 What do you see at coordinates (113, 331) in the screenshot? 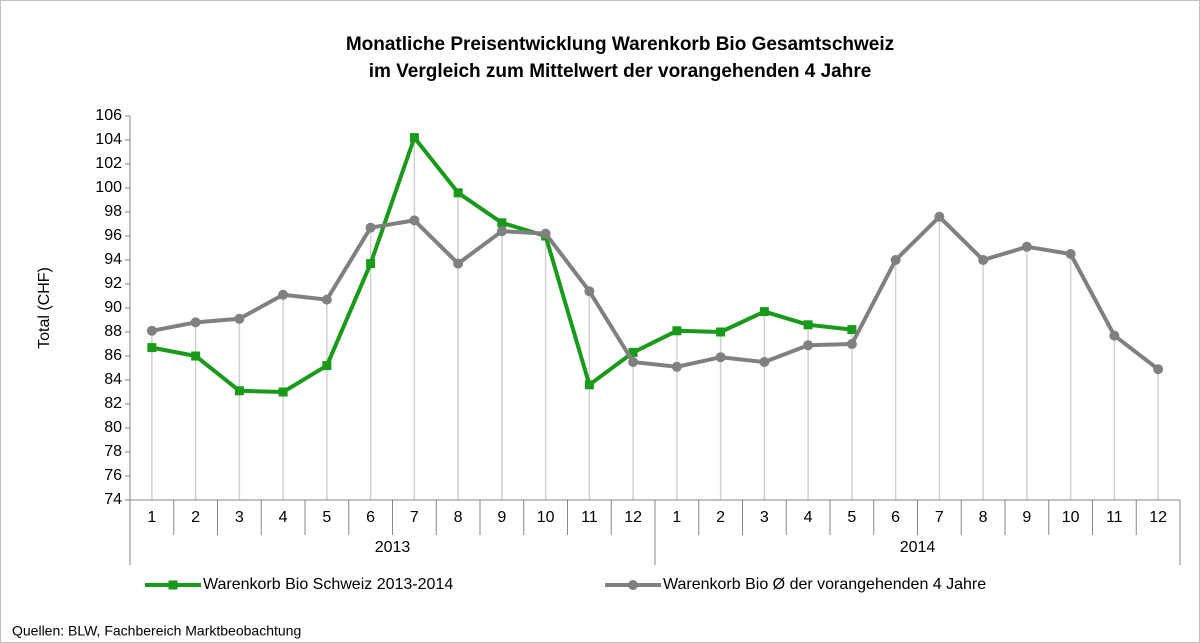
I see `y-tick-label: 88` at bounding box center [113, 331].